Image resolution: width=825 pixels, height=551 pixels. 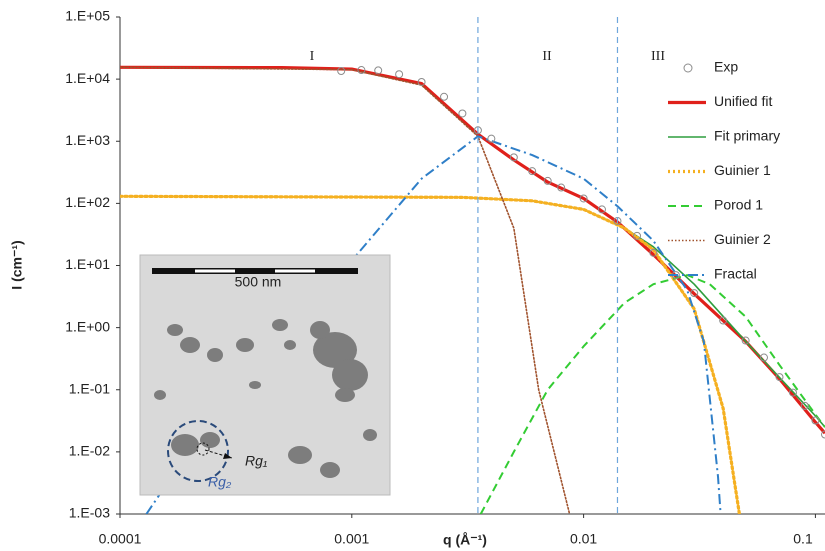 I want to click on legend-label: Fractal, so click(x=735, y=274).